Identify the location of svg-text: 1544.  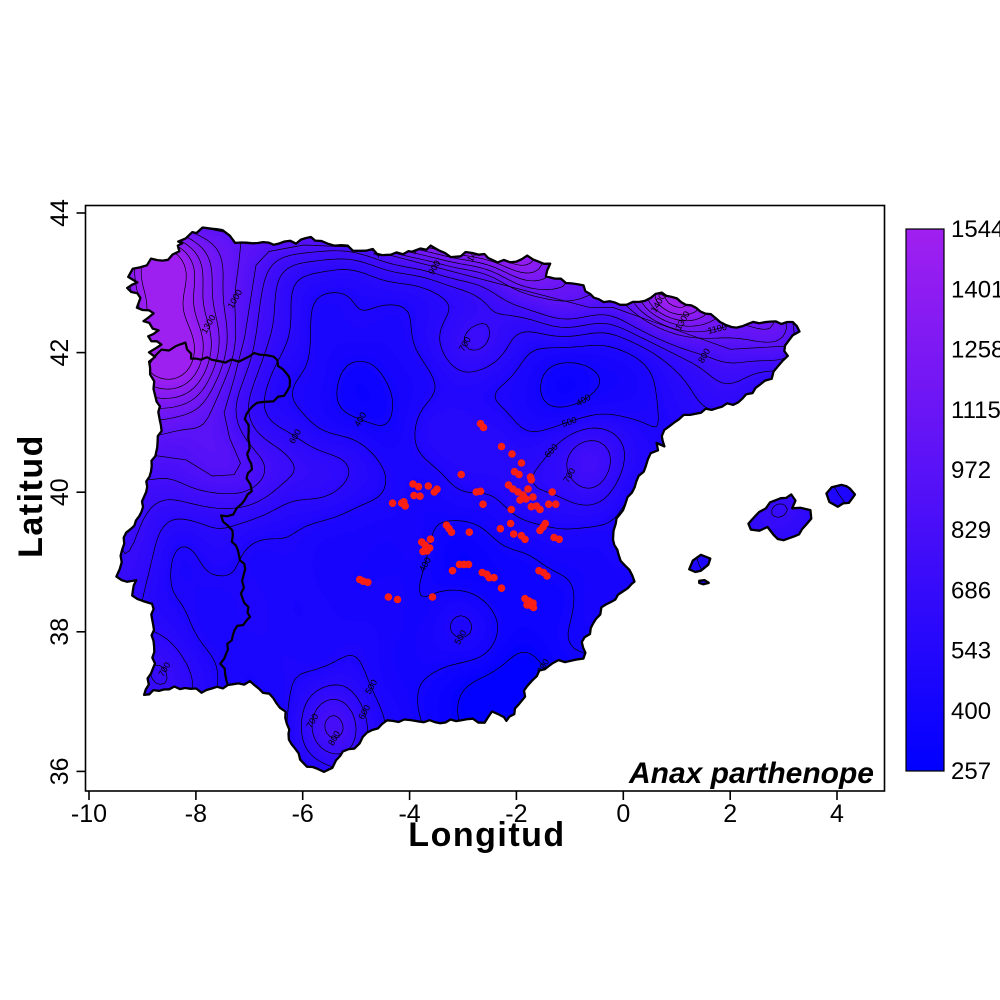
(975, 229).